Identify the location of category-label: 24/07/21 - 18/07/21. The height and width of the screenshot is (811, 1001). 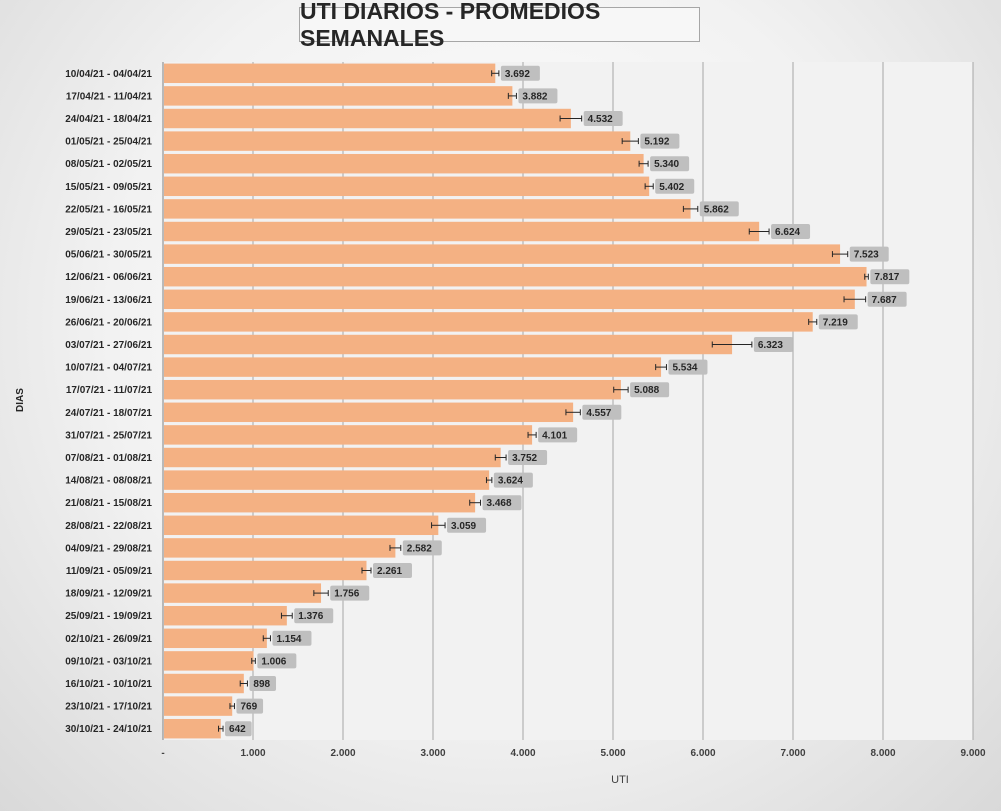
(108, 413).